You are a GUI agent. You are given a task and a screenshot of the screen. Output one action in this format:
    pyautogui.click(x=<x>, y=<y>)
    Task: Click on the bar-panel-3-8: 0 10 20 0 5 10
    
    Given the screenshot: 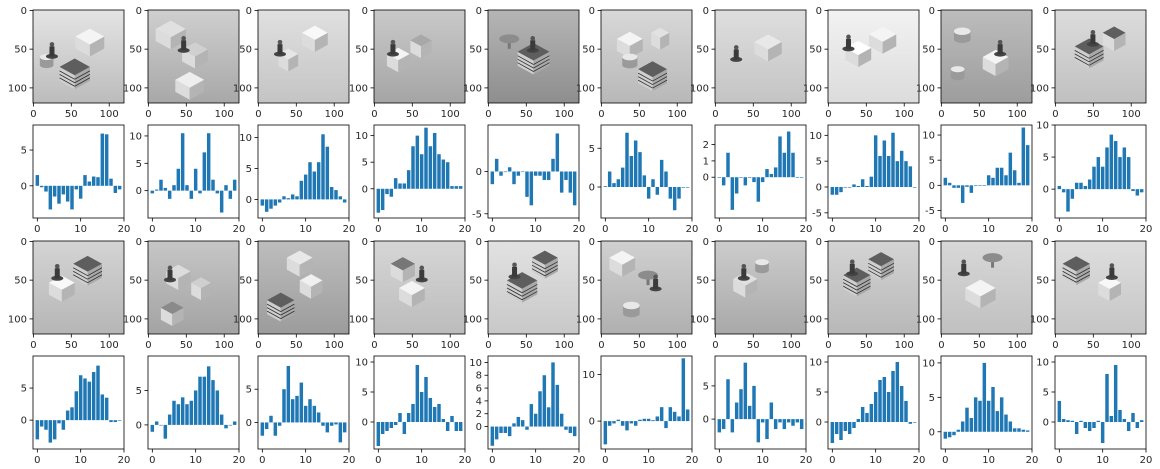 What is the action you would take?
    pyautogui.click(x=980, y=410)
    